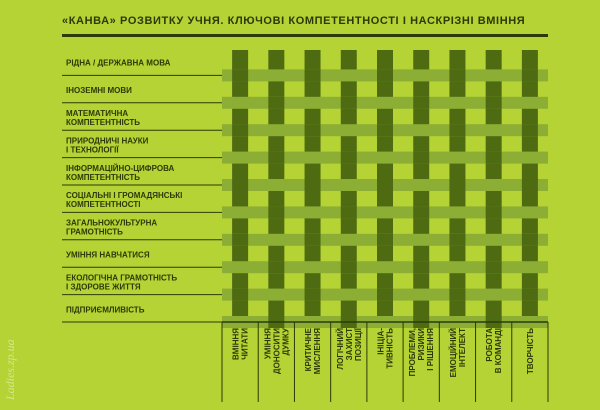 The height and width of the screenshot is (410, 600). I want to click on column-label-line: В КОМАНДІ, so click(498, 350).